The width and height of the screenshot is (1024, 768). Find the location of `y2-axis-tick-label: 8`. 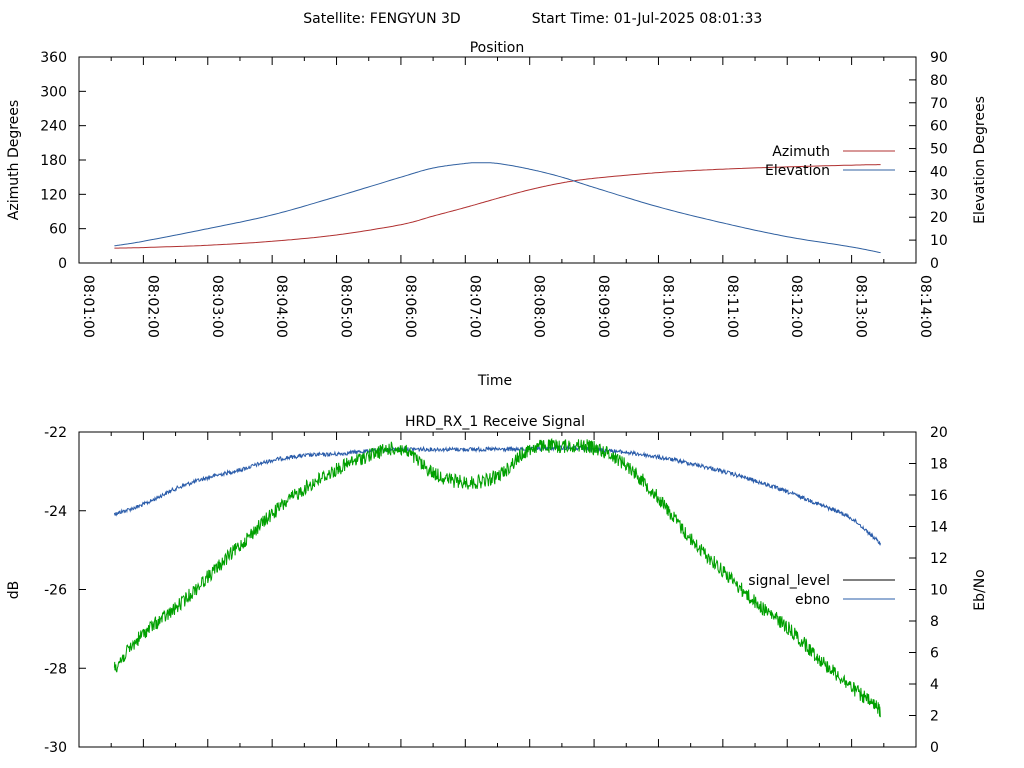

y2-axis-tick-label: 8 is located at coordinates (934, 622).